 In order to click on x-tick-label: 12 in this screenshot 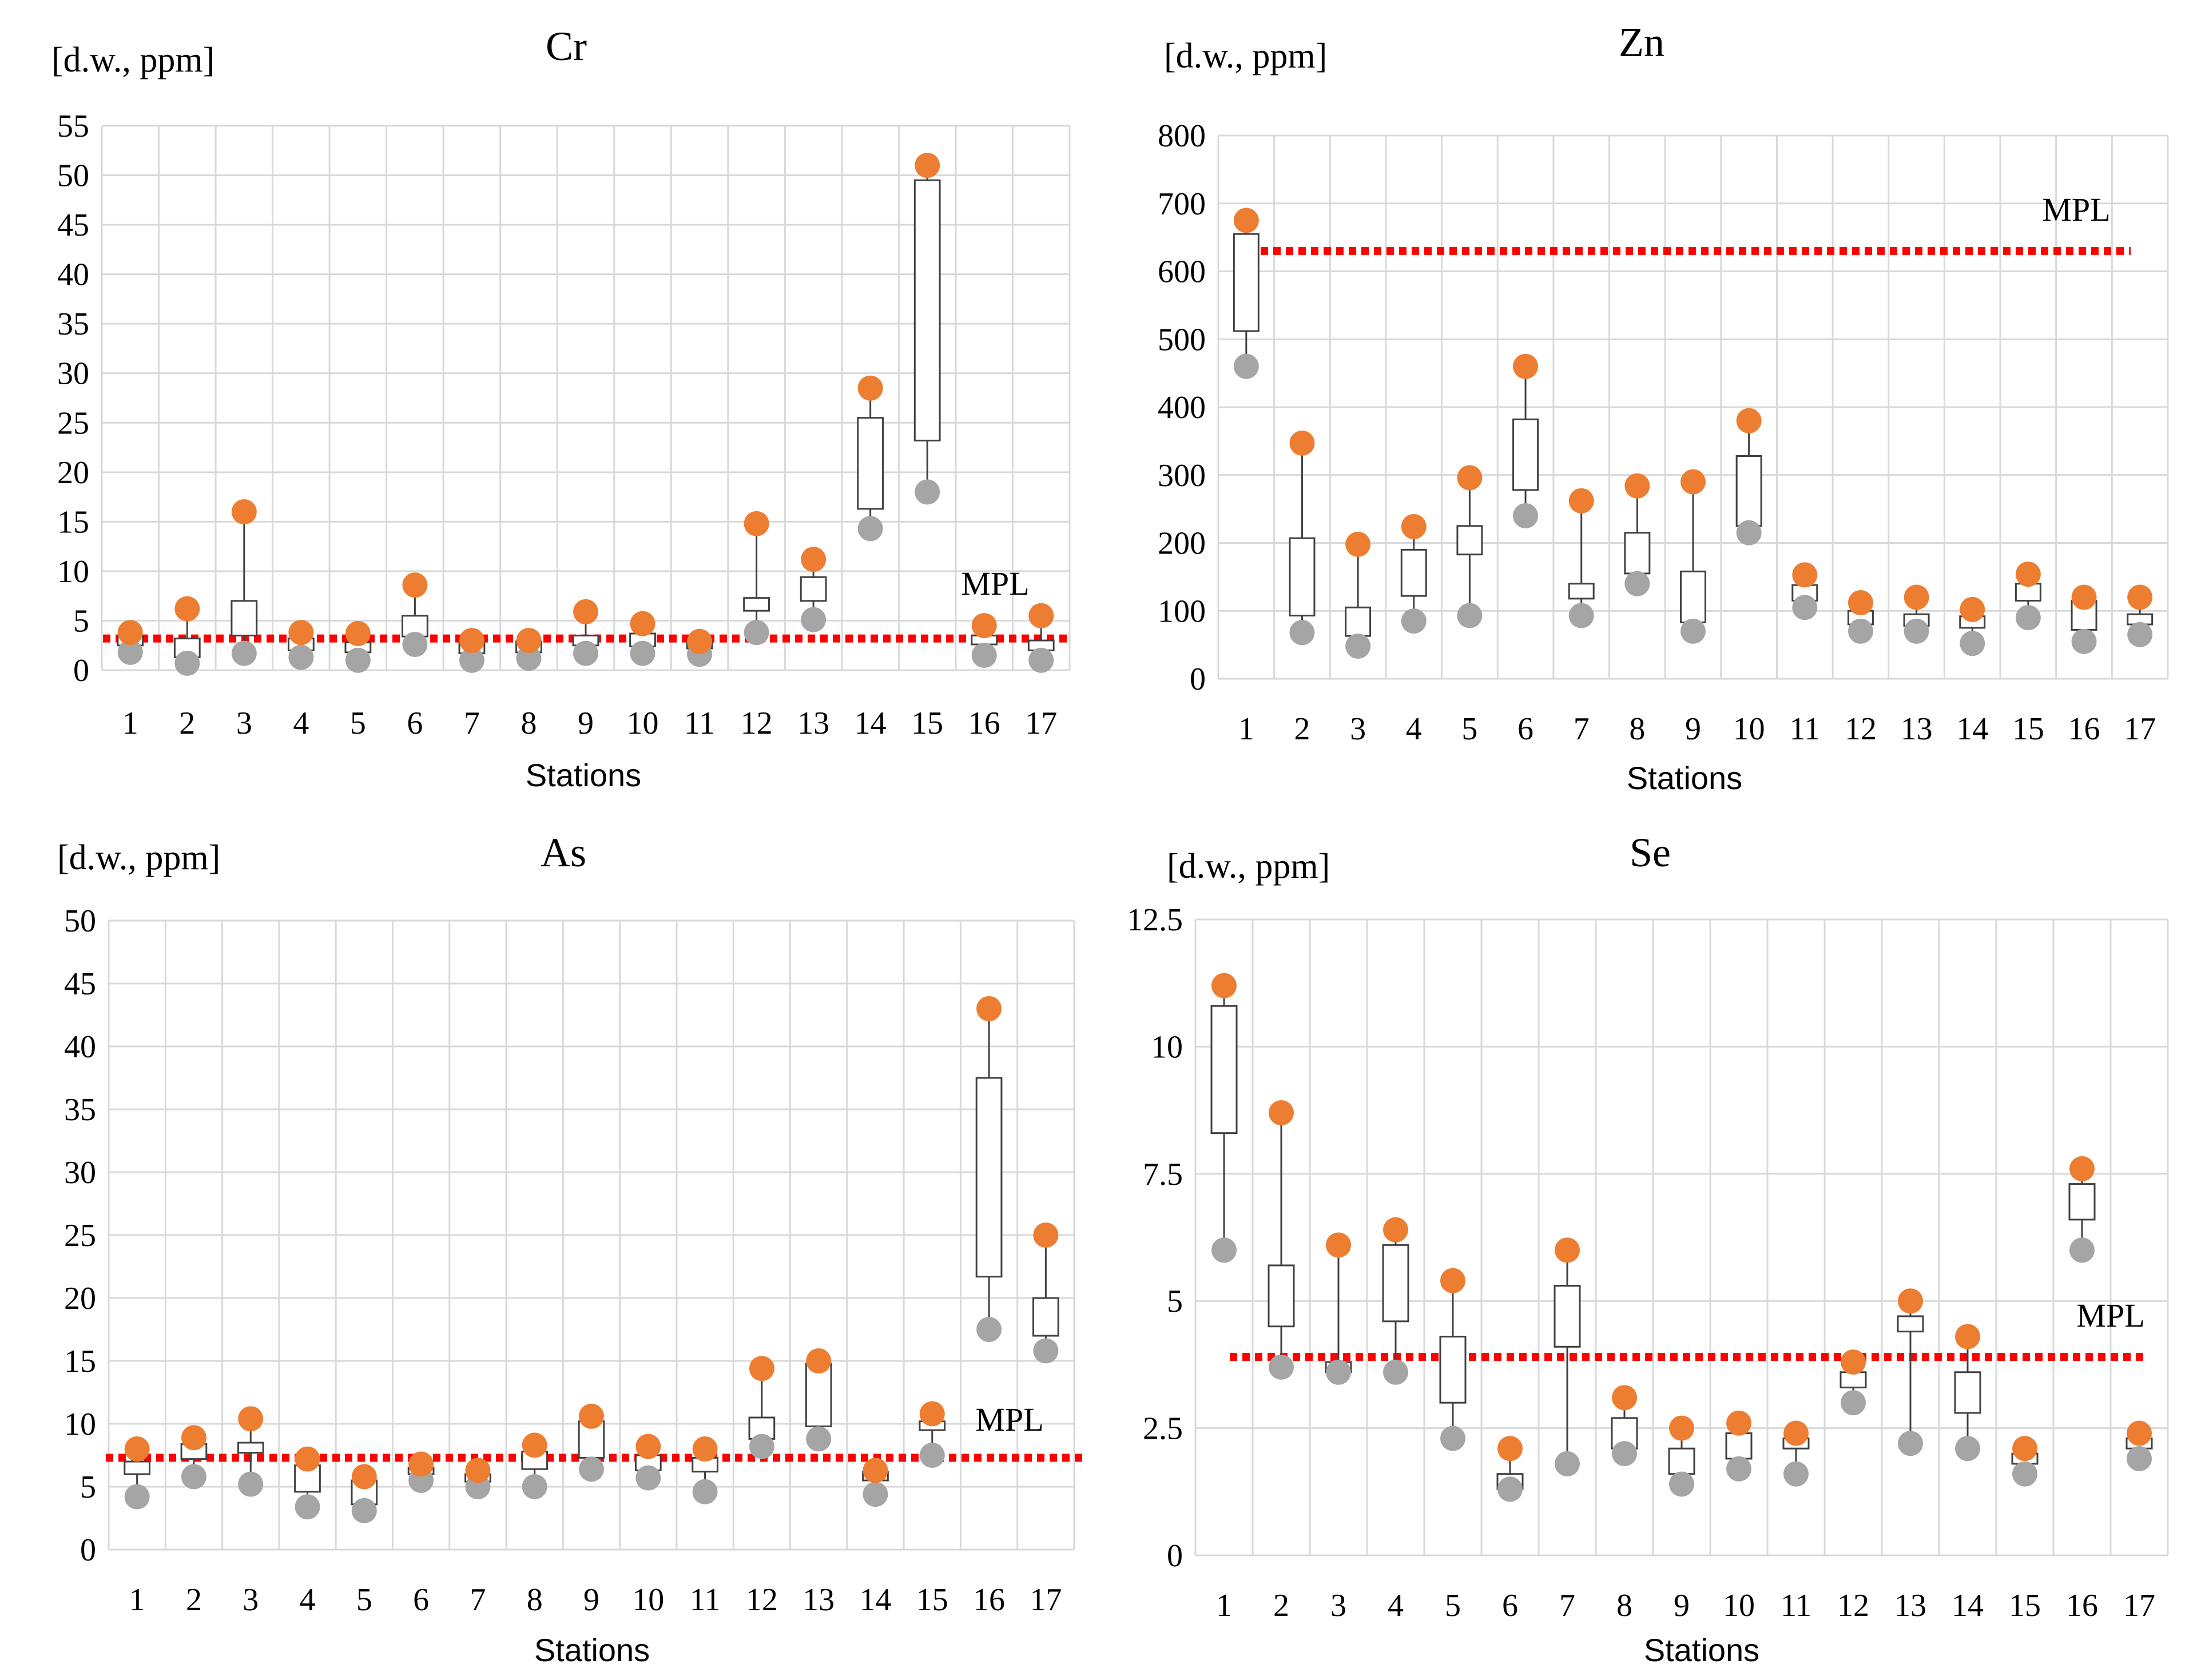, I will do `click(1853, 1605)`.